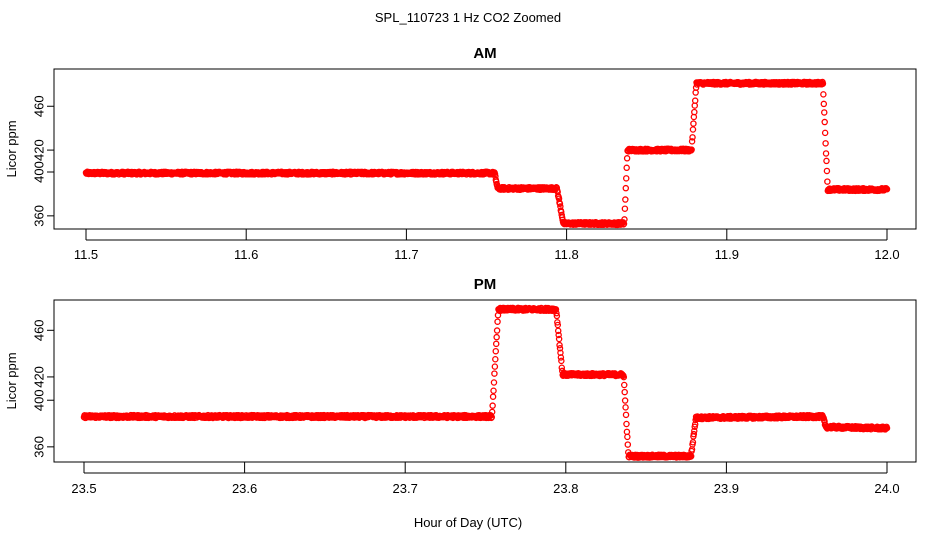 Image resolution: width=936 pixels, height=540 pixels. Describe the element at coordinates (38, 216) in the screenshot. I see `am-y-tick-label: 360` at that location.